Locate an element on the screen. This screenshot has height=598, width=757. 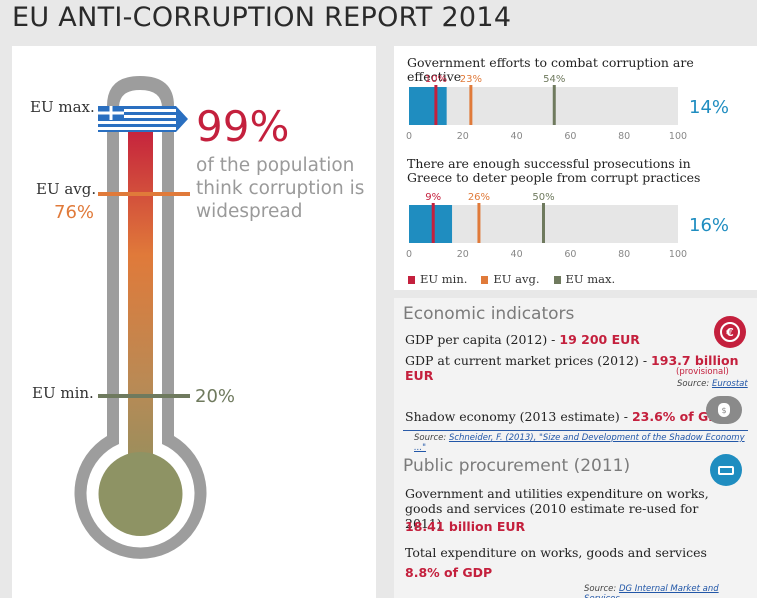
source-eurostat: Source: Eurostat is located at coordinates (712, 384).